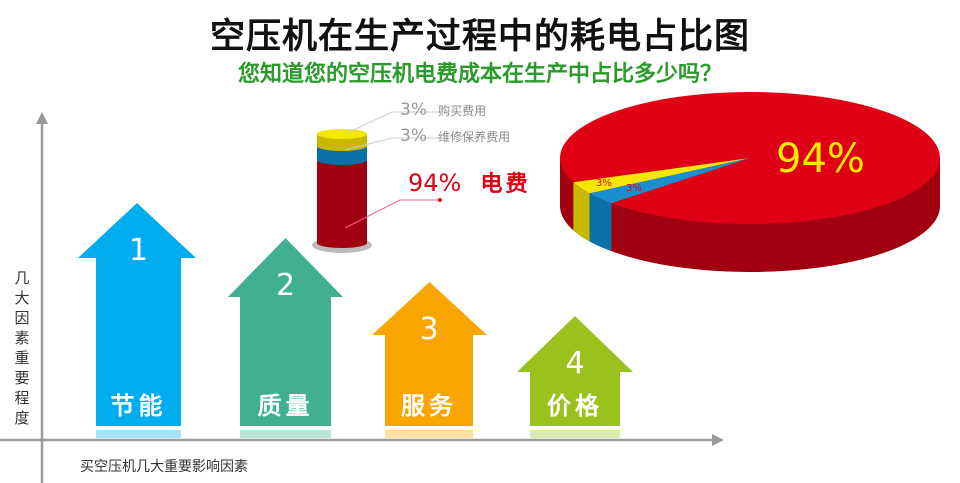 This screenshot has height=483, width=960. I want to click on pie-slice-maintenance, so click(669, 181).